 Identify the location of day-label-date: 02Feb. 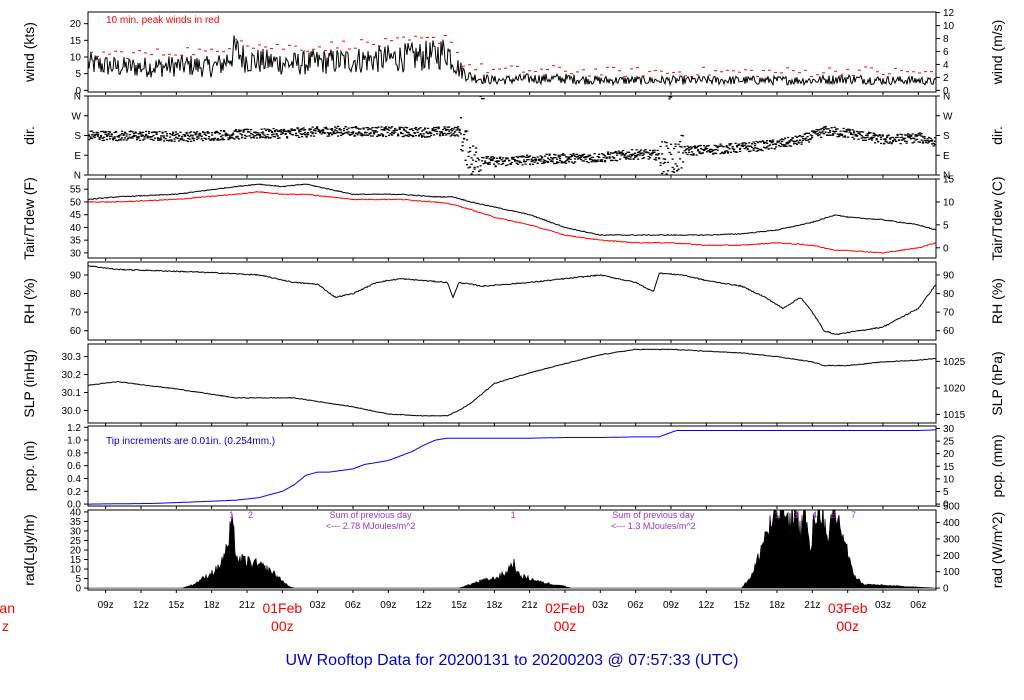
(565, 608).